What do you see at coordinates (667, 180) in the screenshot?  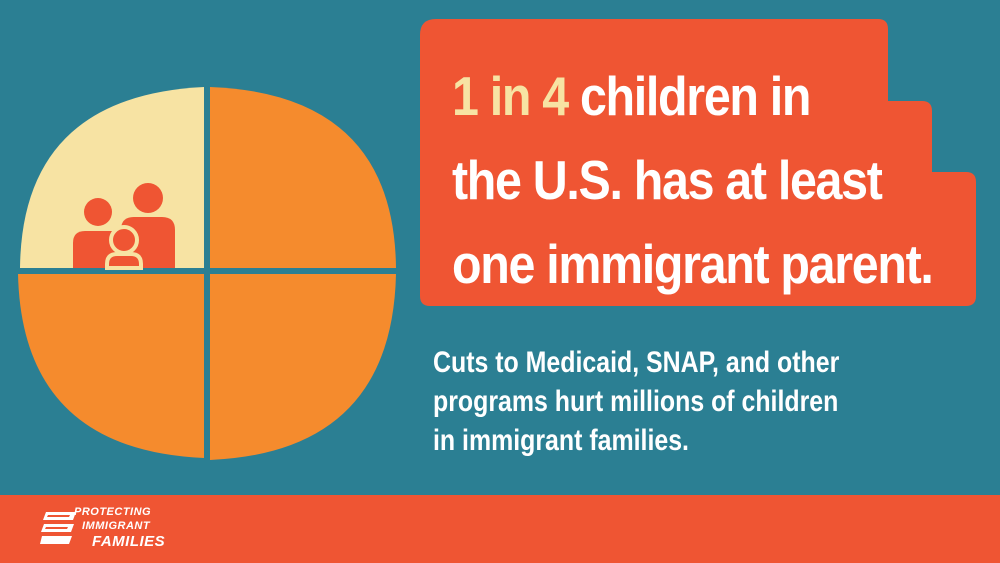 I see `headline-line-2: the U.S. has at least` at bounding box center [667, 180].